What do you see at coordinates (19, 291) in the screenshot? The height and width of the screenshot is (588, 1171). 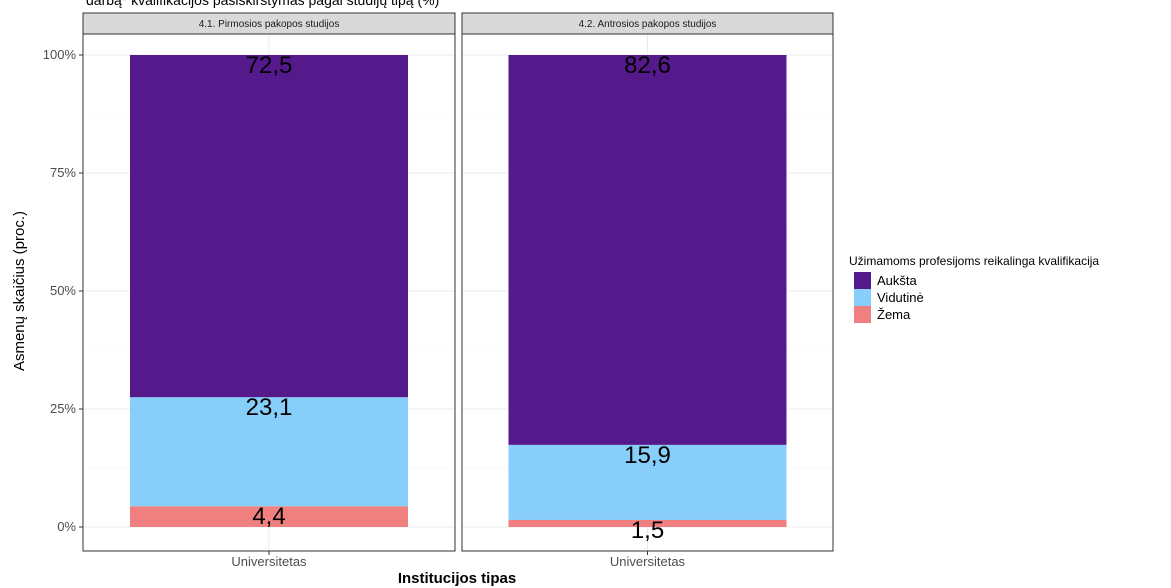 I see `y-axis-title: Asmenų skaičius (proc.)` at bounding box center [19, 291].